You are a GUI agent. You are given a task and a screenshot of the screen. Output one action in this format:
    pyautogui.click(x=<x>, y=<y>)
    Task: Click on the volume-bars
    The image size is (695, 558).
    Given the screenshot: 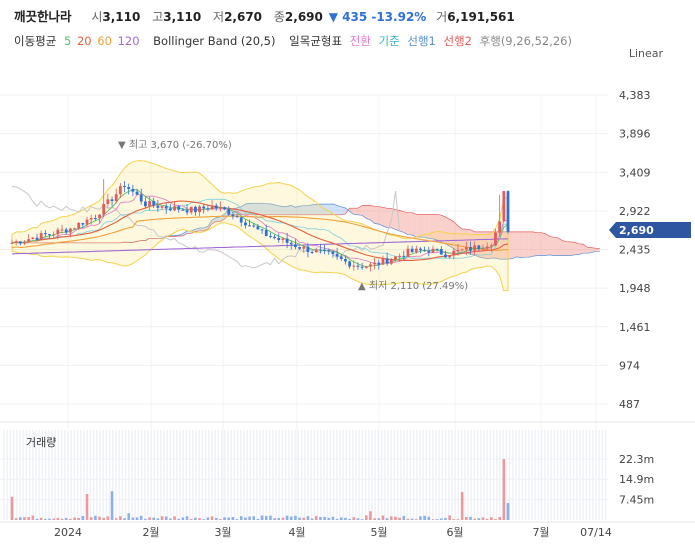 What is the action you would take?
    pyautogui.click(x=260, y=489)
    